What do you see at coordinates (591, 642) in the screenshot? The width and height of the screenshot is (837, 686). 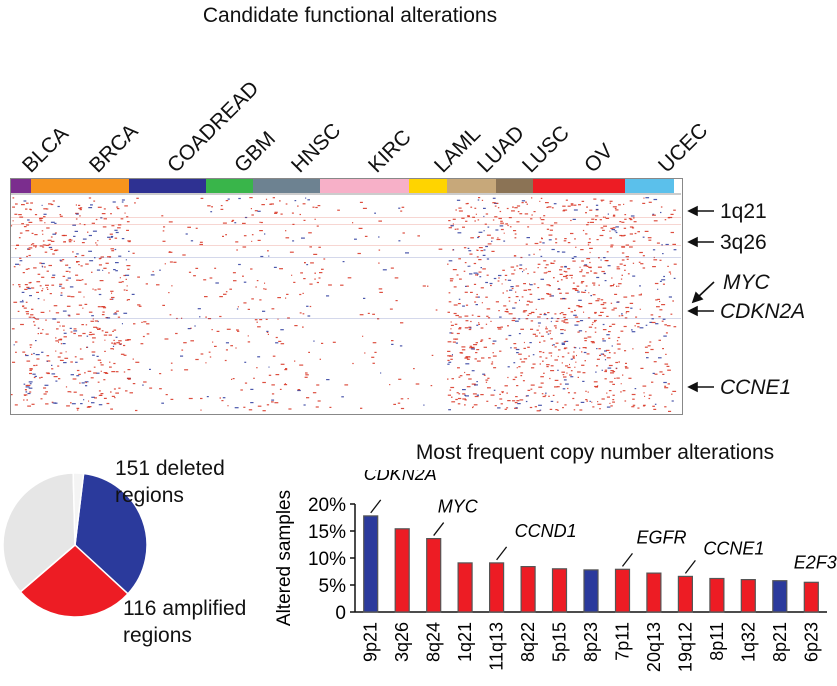 I see `x-tick-label: 8p23` at bounding box center [591, 642].